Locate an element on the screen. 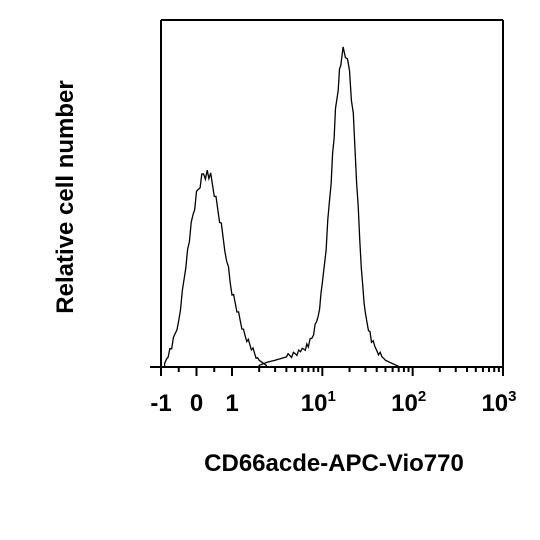 Image resolution: width=540 pixels, height=540 pixels. x-axis-label: CD66acde-APC-Vio770 is located at coordinates (334, 463).